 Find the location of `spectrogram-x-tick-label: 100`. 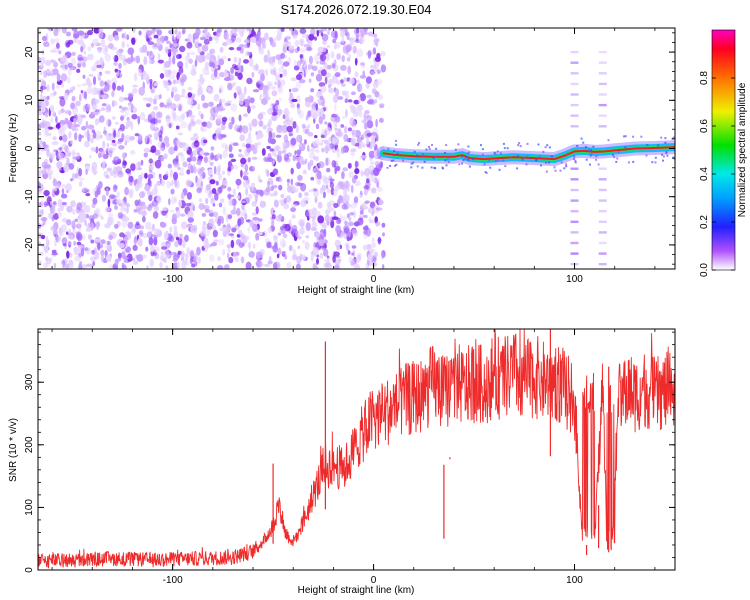

spectrogram-x-tick-label: 100 is located at coordinates (574, 279).